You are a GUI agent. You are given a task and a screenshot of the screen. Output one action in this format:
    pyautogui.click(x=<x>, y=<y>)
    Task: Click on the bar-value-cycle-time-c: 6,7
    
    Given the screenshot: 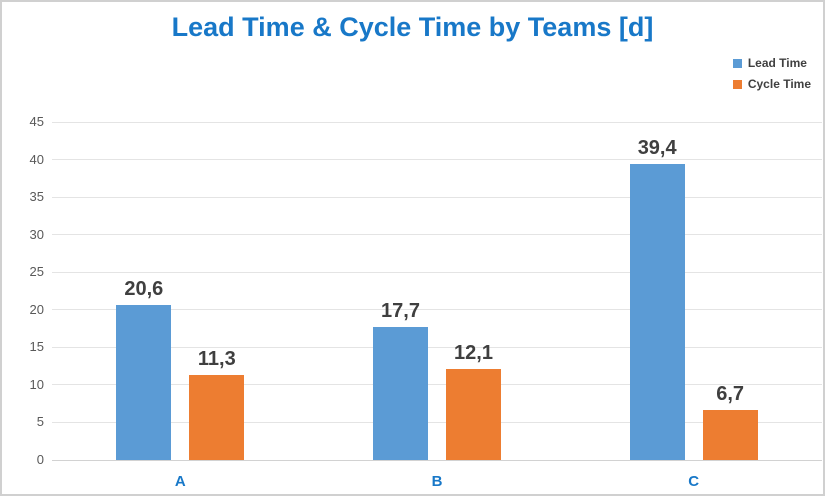 What is the action you would take?
    pyautogui.click(x=730, y=393)
    